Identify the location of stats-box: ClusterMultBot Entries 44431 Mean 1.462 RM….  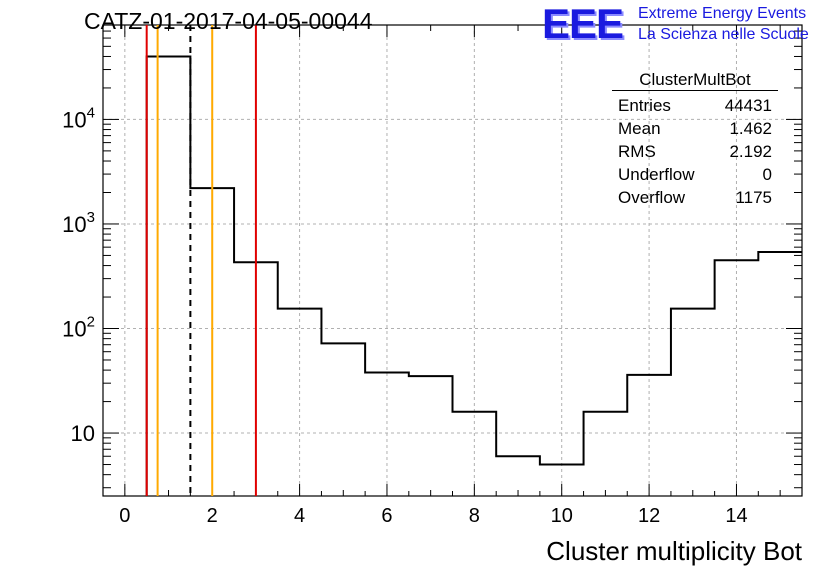
(695, 139).